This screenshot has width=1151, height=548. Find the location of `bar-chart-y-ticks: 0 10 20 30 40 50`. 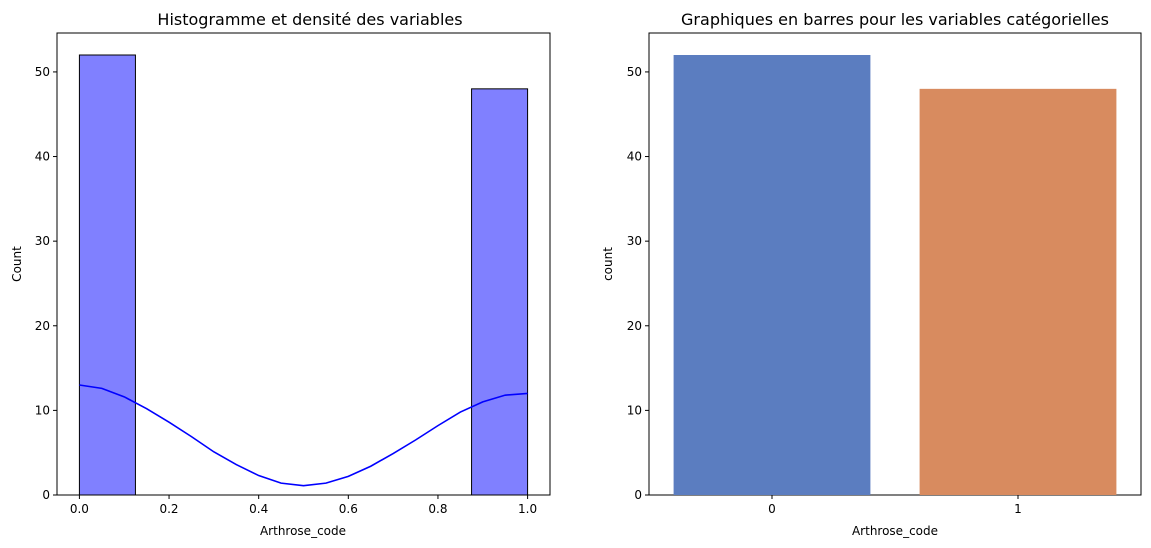

bar-chart-y-ticks: 0 10 20 30 40 50 is located at coordinates (638, 283).